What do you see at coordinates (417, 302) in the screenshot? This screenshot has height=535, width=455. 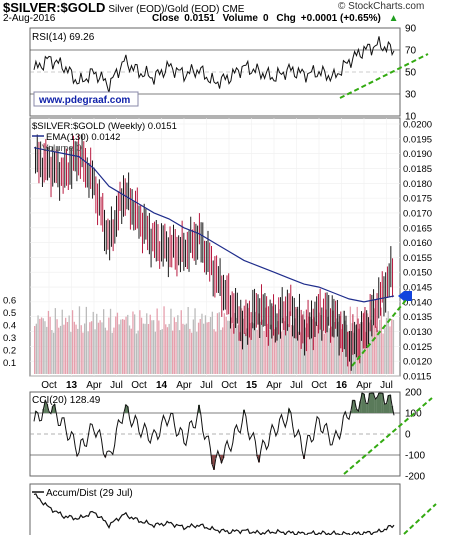 I see `price-tick-label: 0.0140` at bounding box center [417, 302].